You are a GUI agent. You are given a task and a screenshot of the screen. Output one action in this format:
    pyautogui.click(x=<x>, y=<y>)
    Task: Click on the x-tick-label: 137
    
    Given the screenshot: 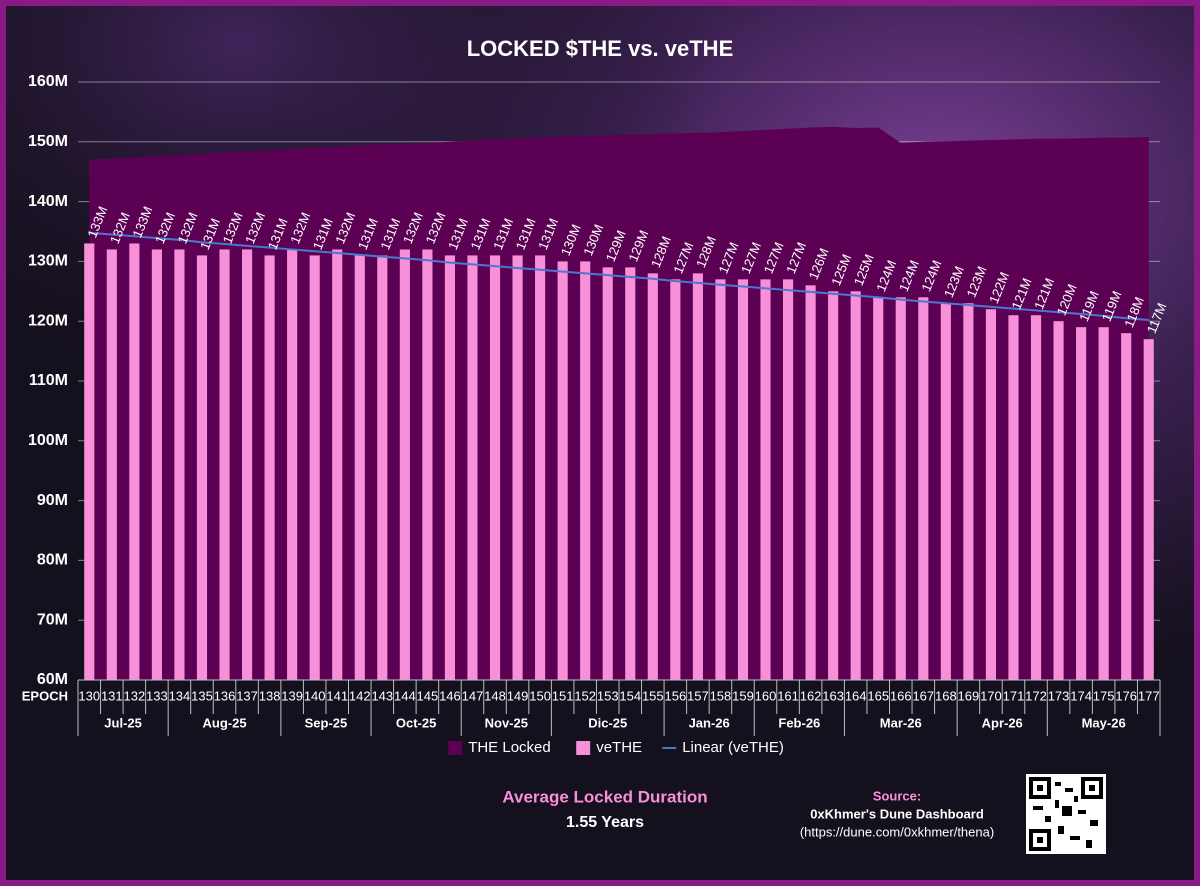 What is the action you would take?
    pyautogui.click(x=247, y=695)
    